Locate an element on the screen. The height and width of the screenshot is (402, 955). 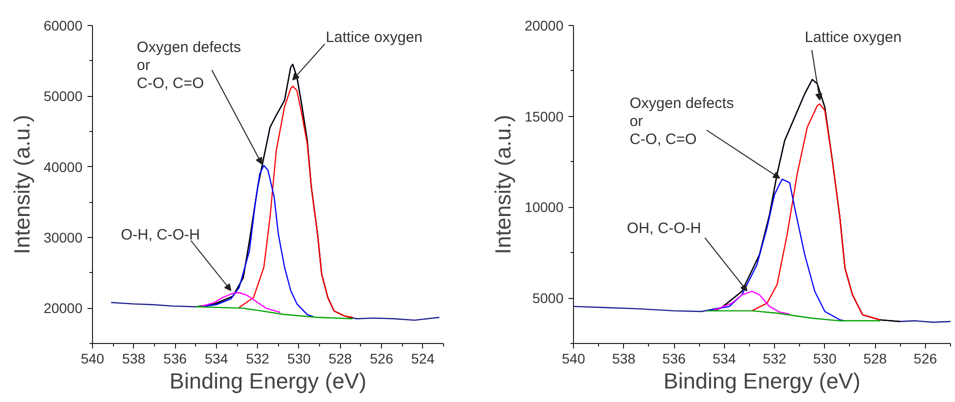
y-tick-label: 50000 is located at coordinates (63, 96).